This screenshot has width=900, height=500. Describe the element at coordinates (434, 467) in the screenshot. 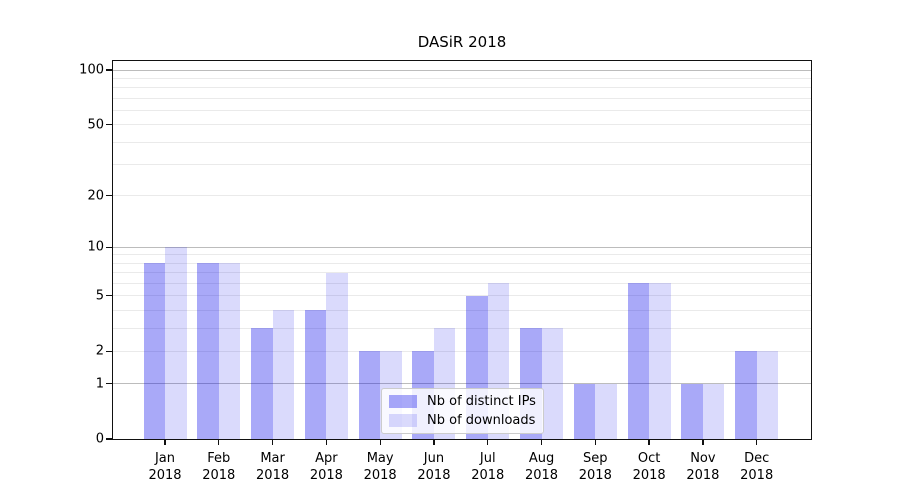

I see `x-tick-label: Jun 2018` at that location.